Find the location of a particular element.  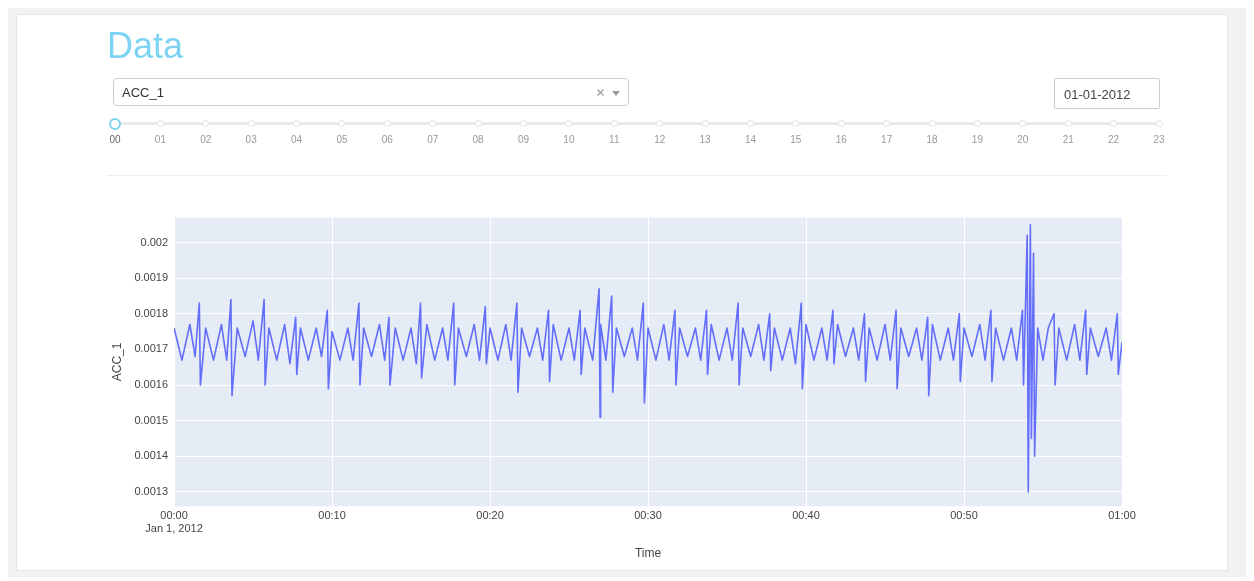

y-tick-label: 0.0018 is located at coordinates (151, 312).